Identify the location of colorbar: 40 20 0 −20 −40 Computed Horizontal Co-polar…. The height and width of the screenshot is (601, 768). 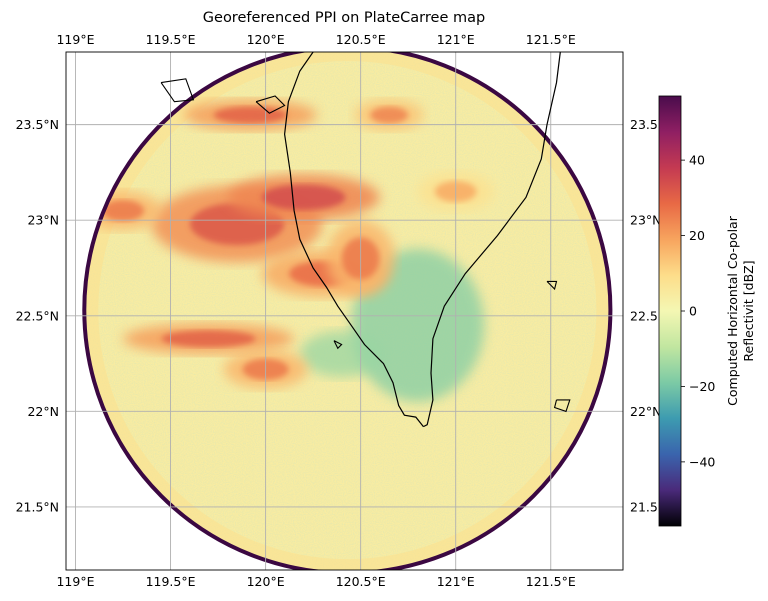
(707, 311).